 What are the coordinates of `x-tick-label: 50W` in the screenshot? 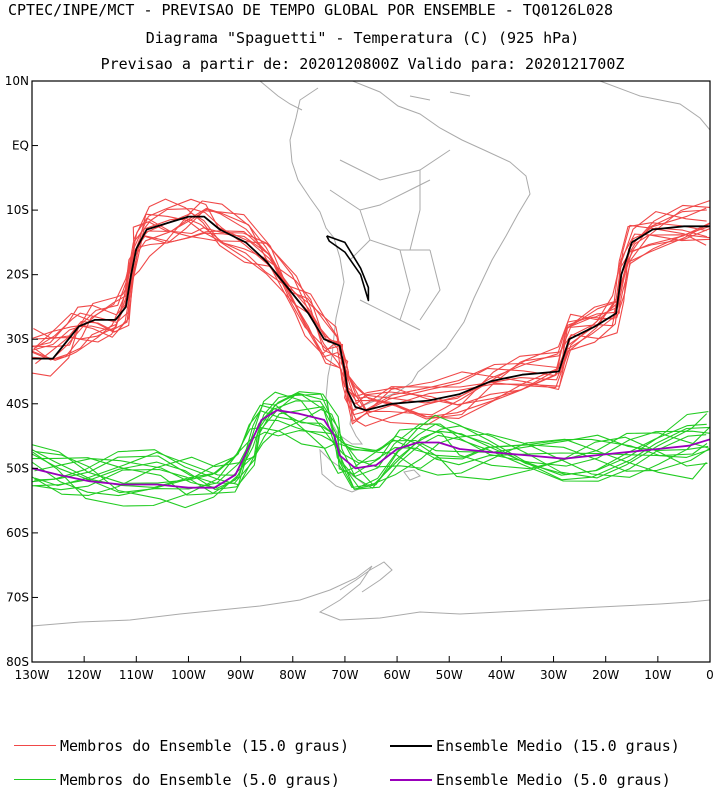 It's located at (449, 675).